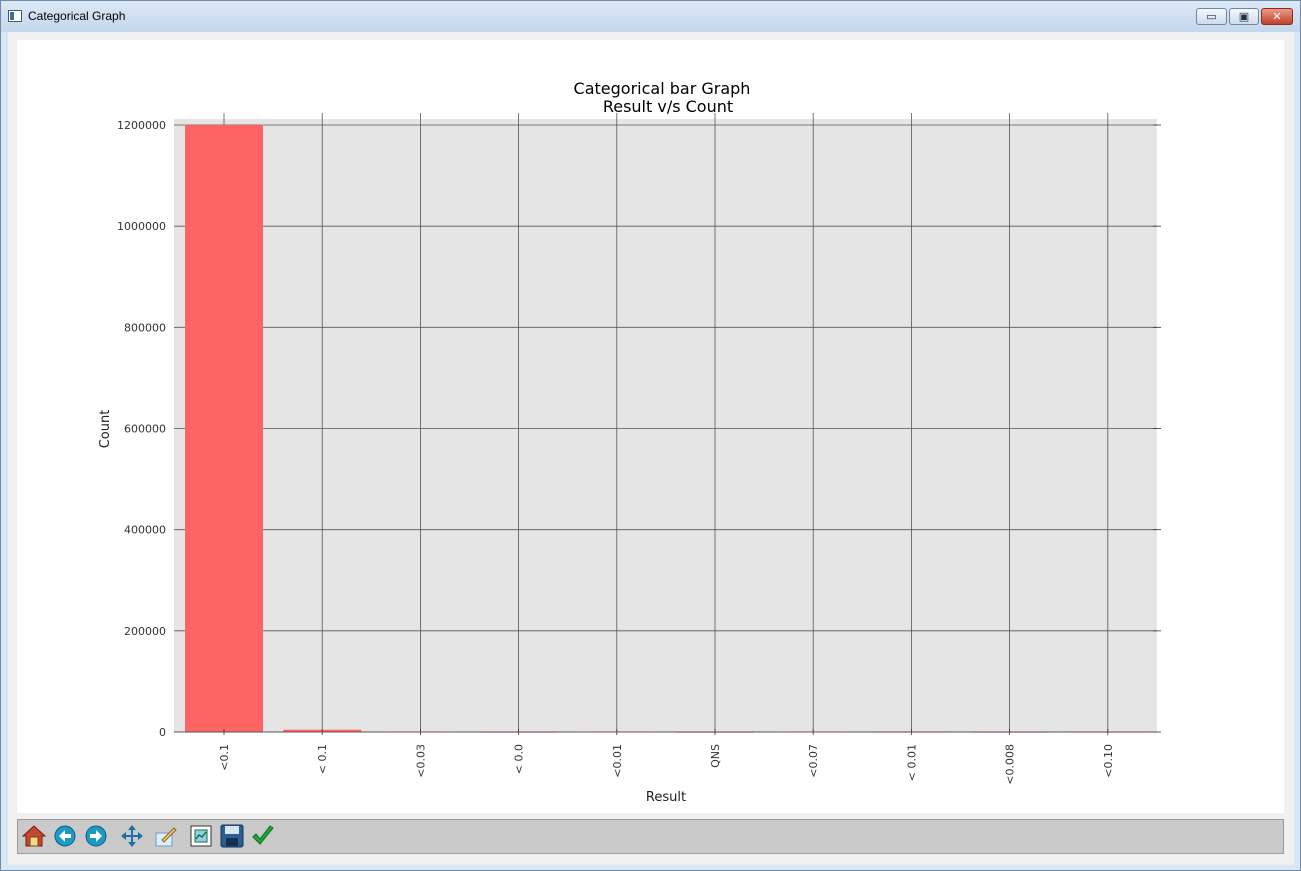 The image size is (1301, 871). I want to click on x-tick-label: < 0.1, so click(322, 759).